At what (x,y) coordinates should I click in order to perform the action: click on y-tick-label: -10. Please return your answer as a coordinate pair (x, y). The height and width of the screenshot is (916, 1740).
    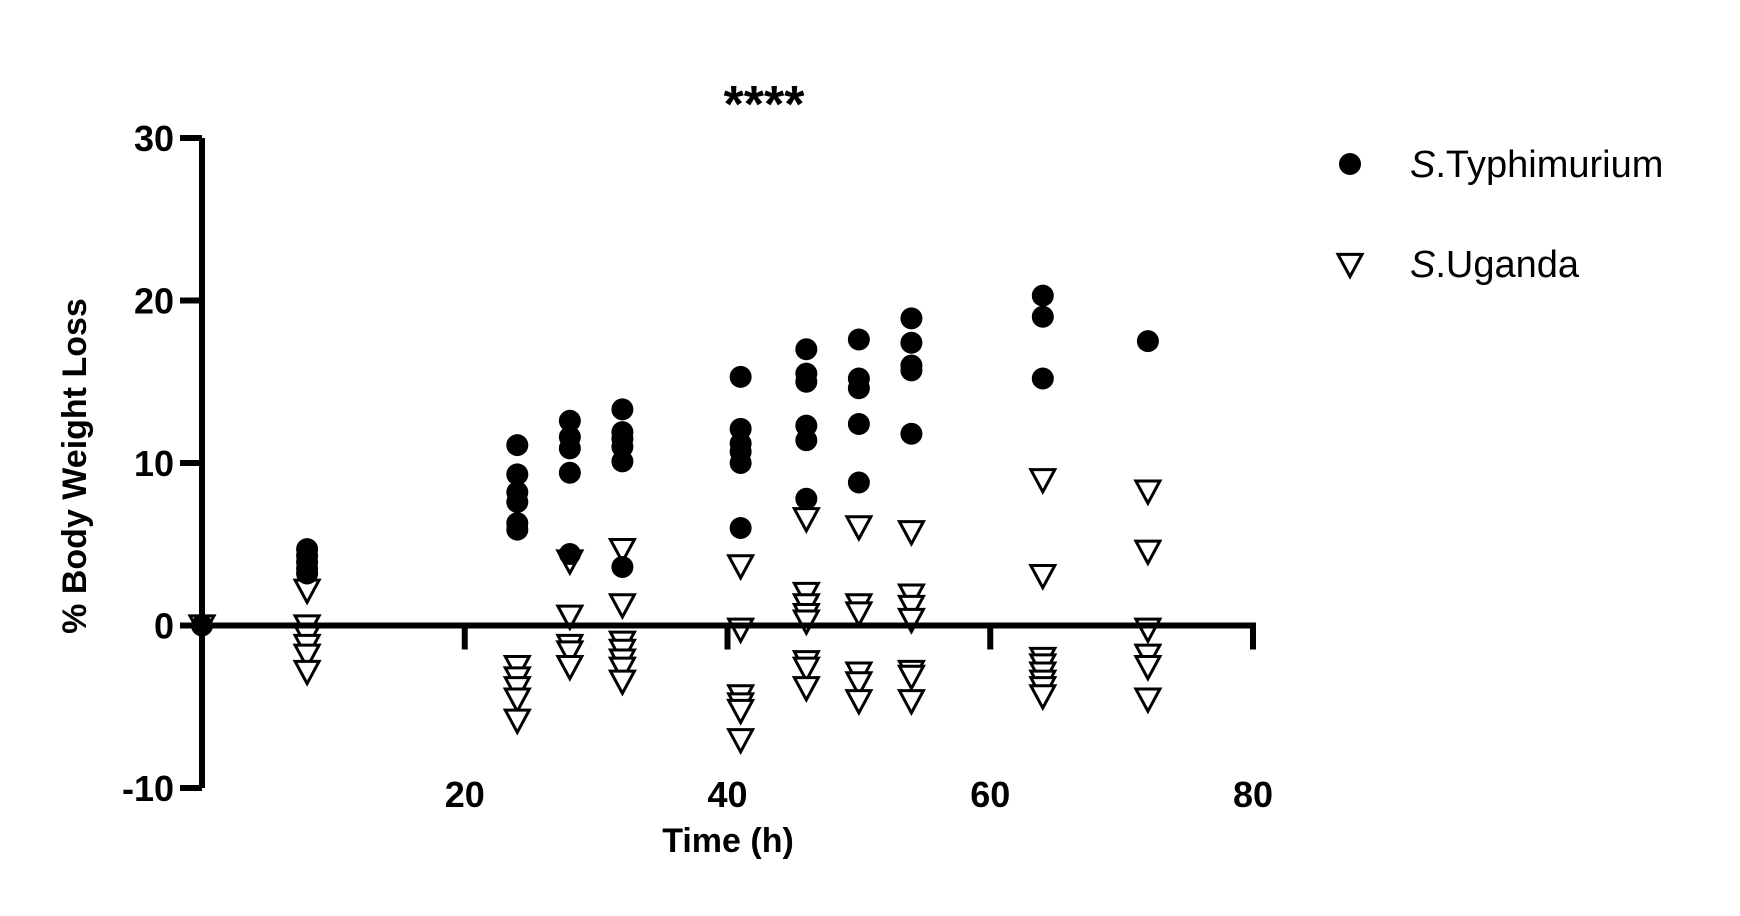
    Looking at the image, I should click on (148, 788).